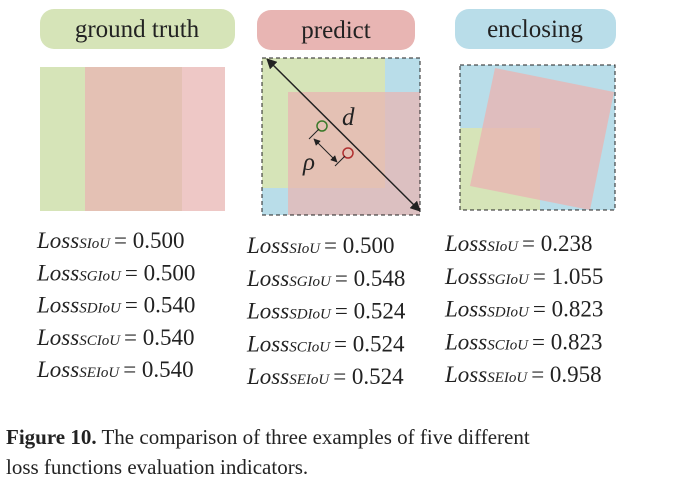  I want to click on loss-formula: LossSCIoU = 0.524, so click(325, 343).